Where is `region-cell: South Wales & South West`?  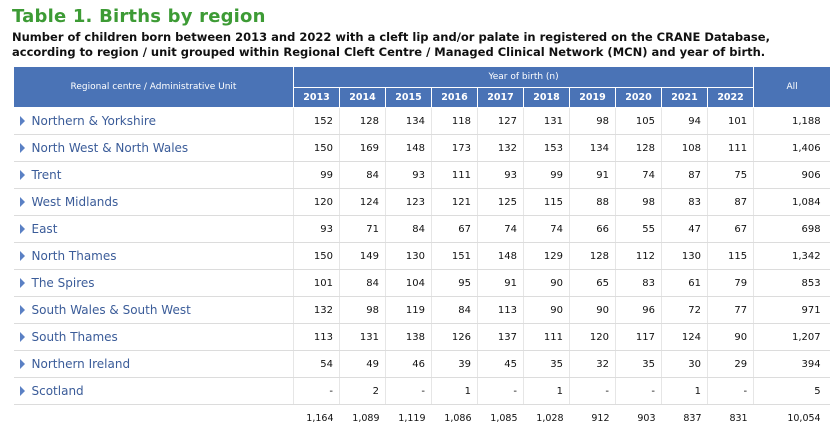 region-cell: South Wales & South West is located at coordinates (153, 310).